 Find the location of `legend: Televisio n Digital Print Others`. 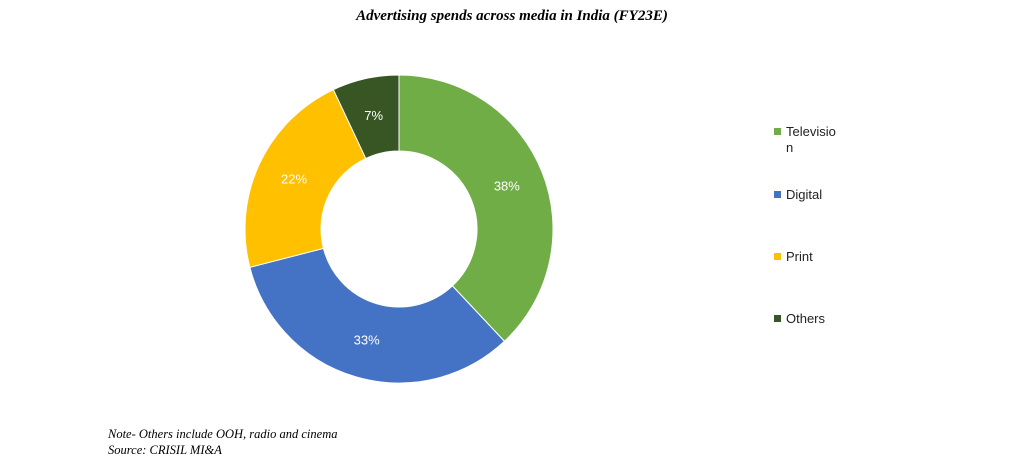

legend: Televisio n Digital Print Others is located at coordinates (819, 225).